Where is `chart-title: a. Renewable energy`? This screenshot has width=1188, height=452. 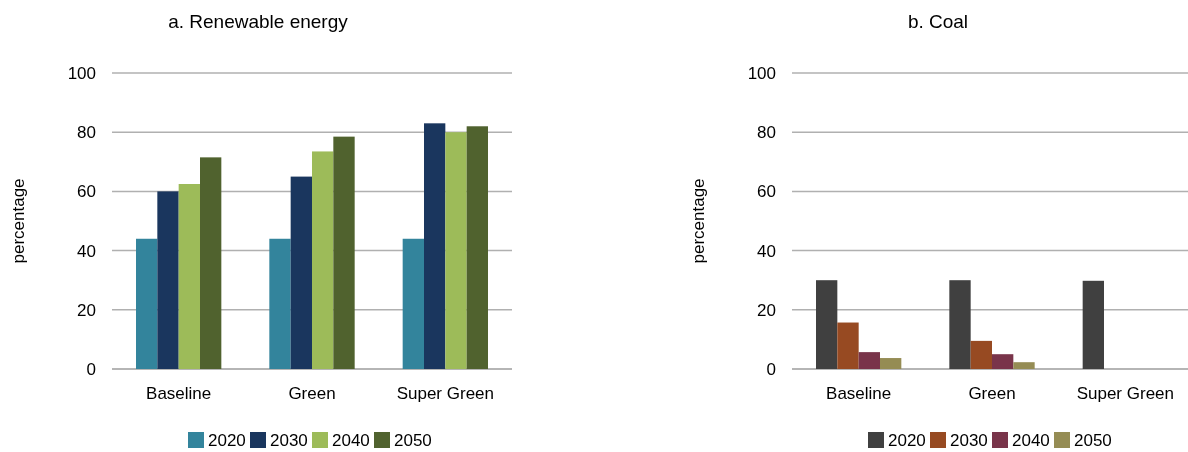 chart-title: a. Renewable energy is located at coordinates (258, 21).